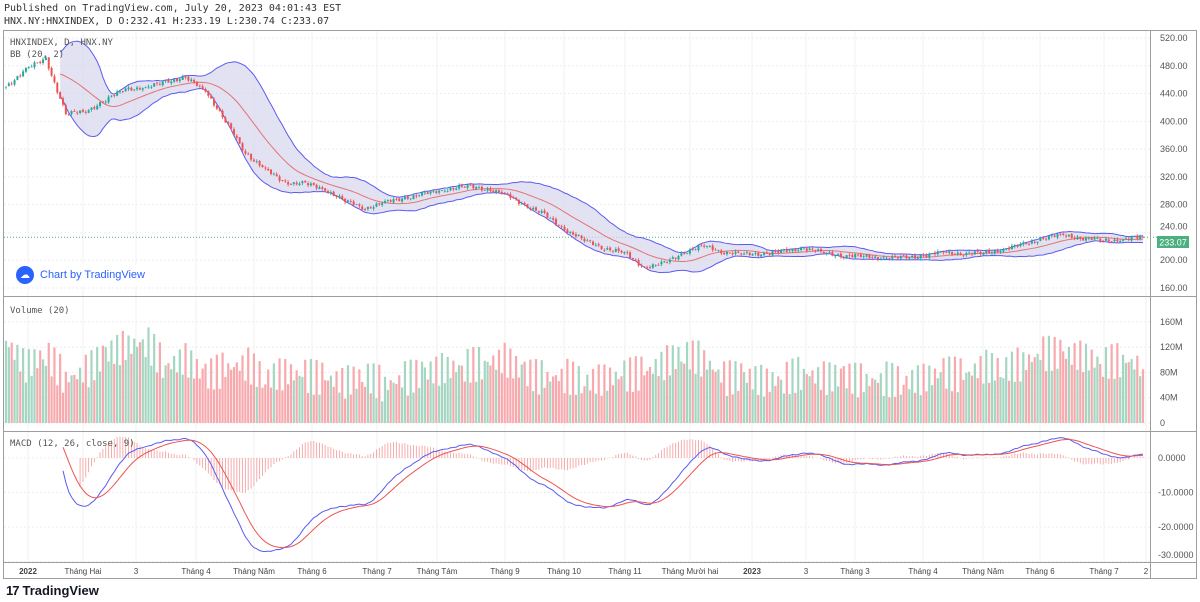 This screenshot has width=1200, height=602. I want to click on chart-by-tradingview-link: ☁ Chart by TradingView, so click(80, 275).